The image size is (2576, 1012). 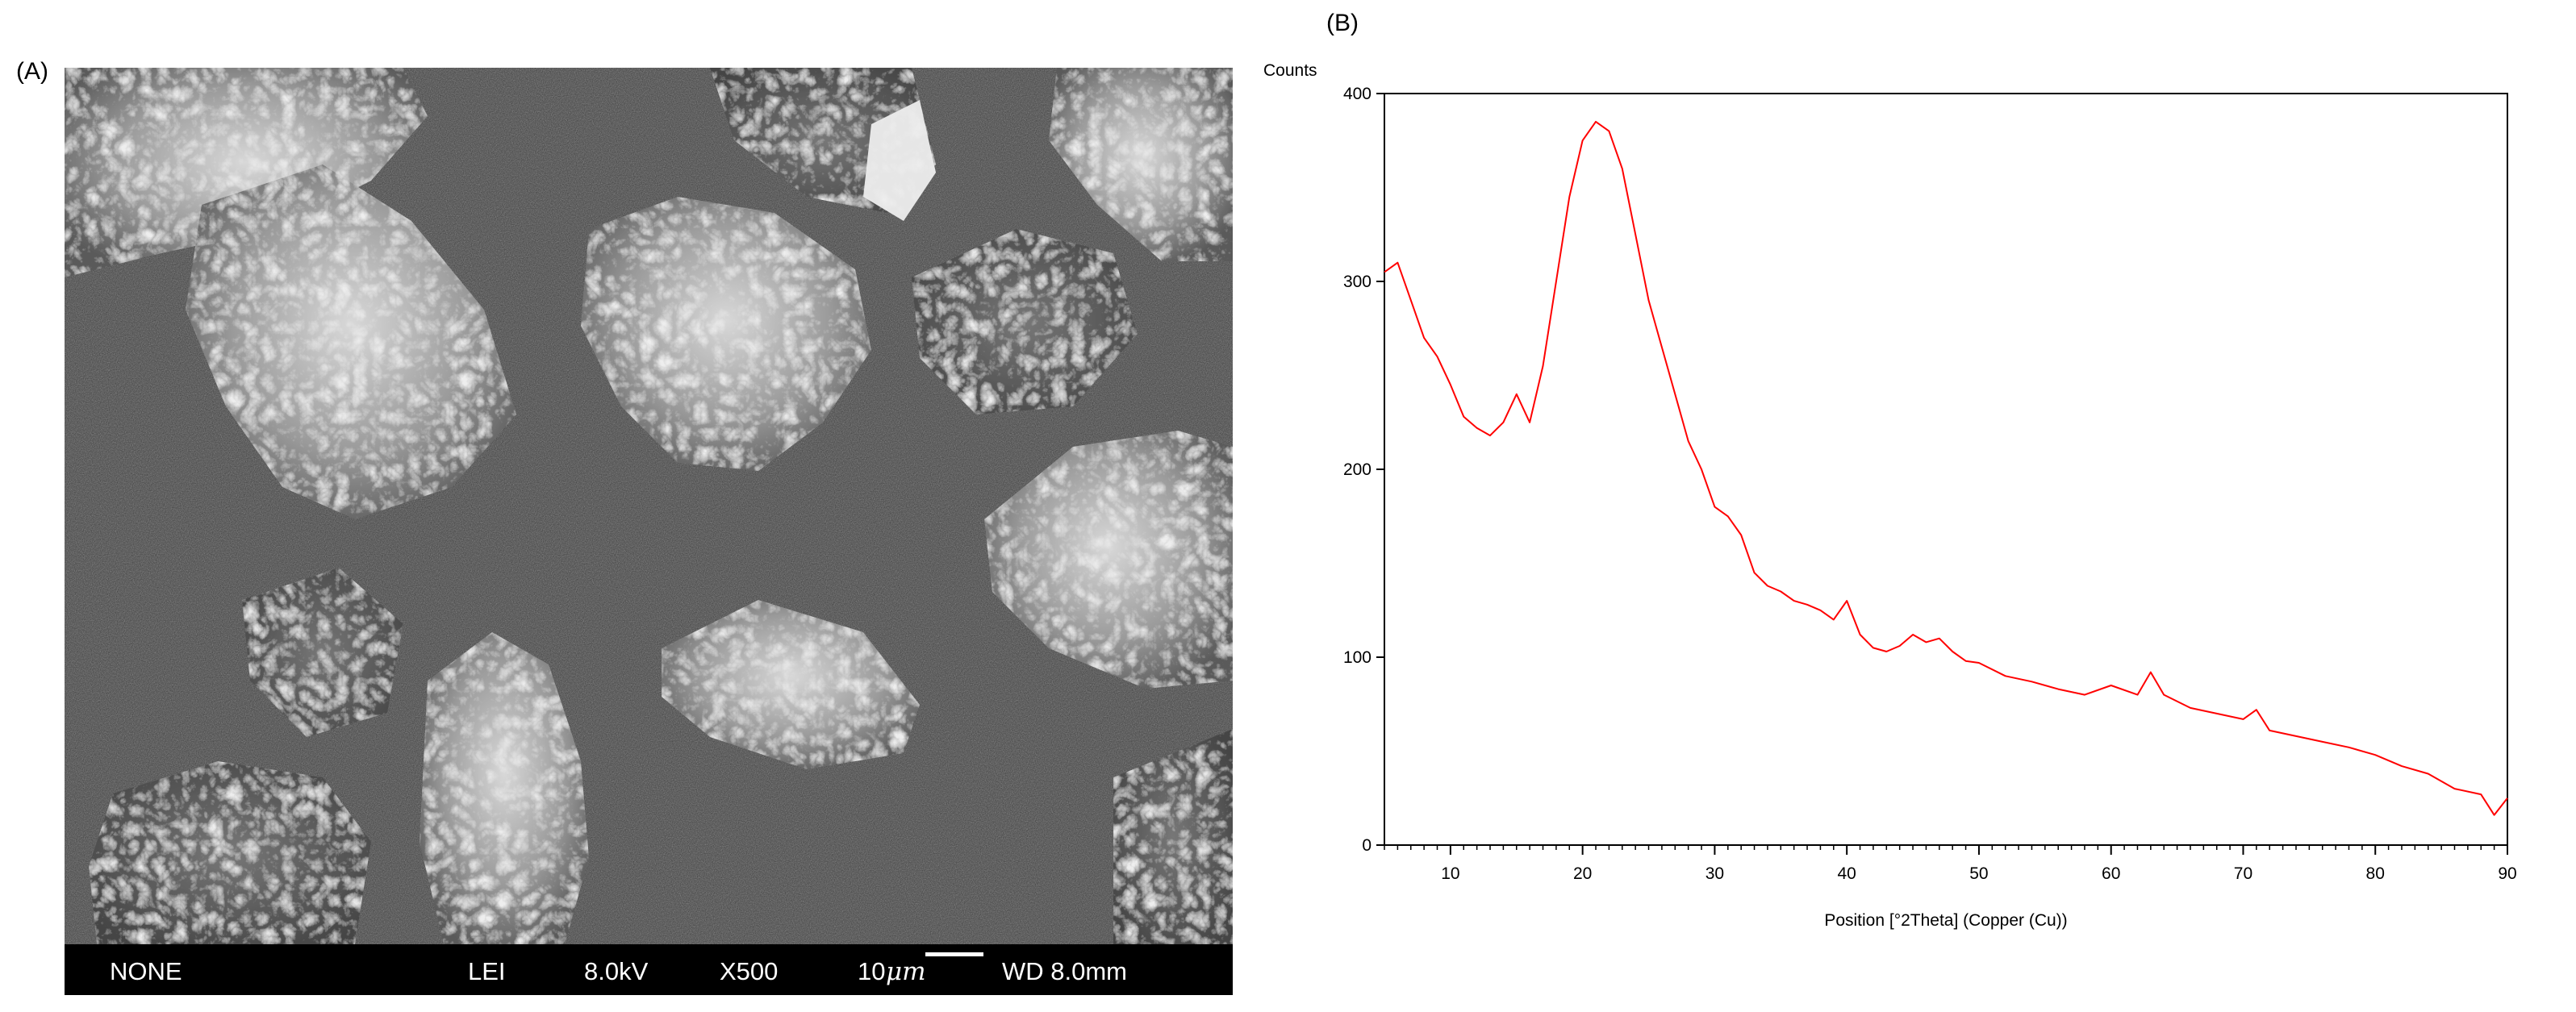 I want to click on x-tick-label: 90, so click(x=2507, y=873).